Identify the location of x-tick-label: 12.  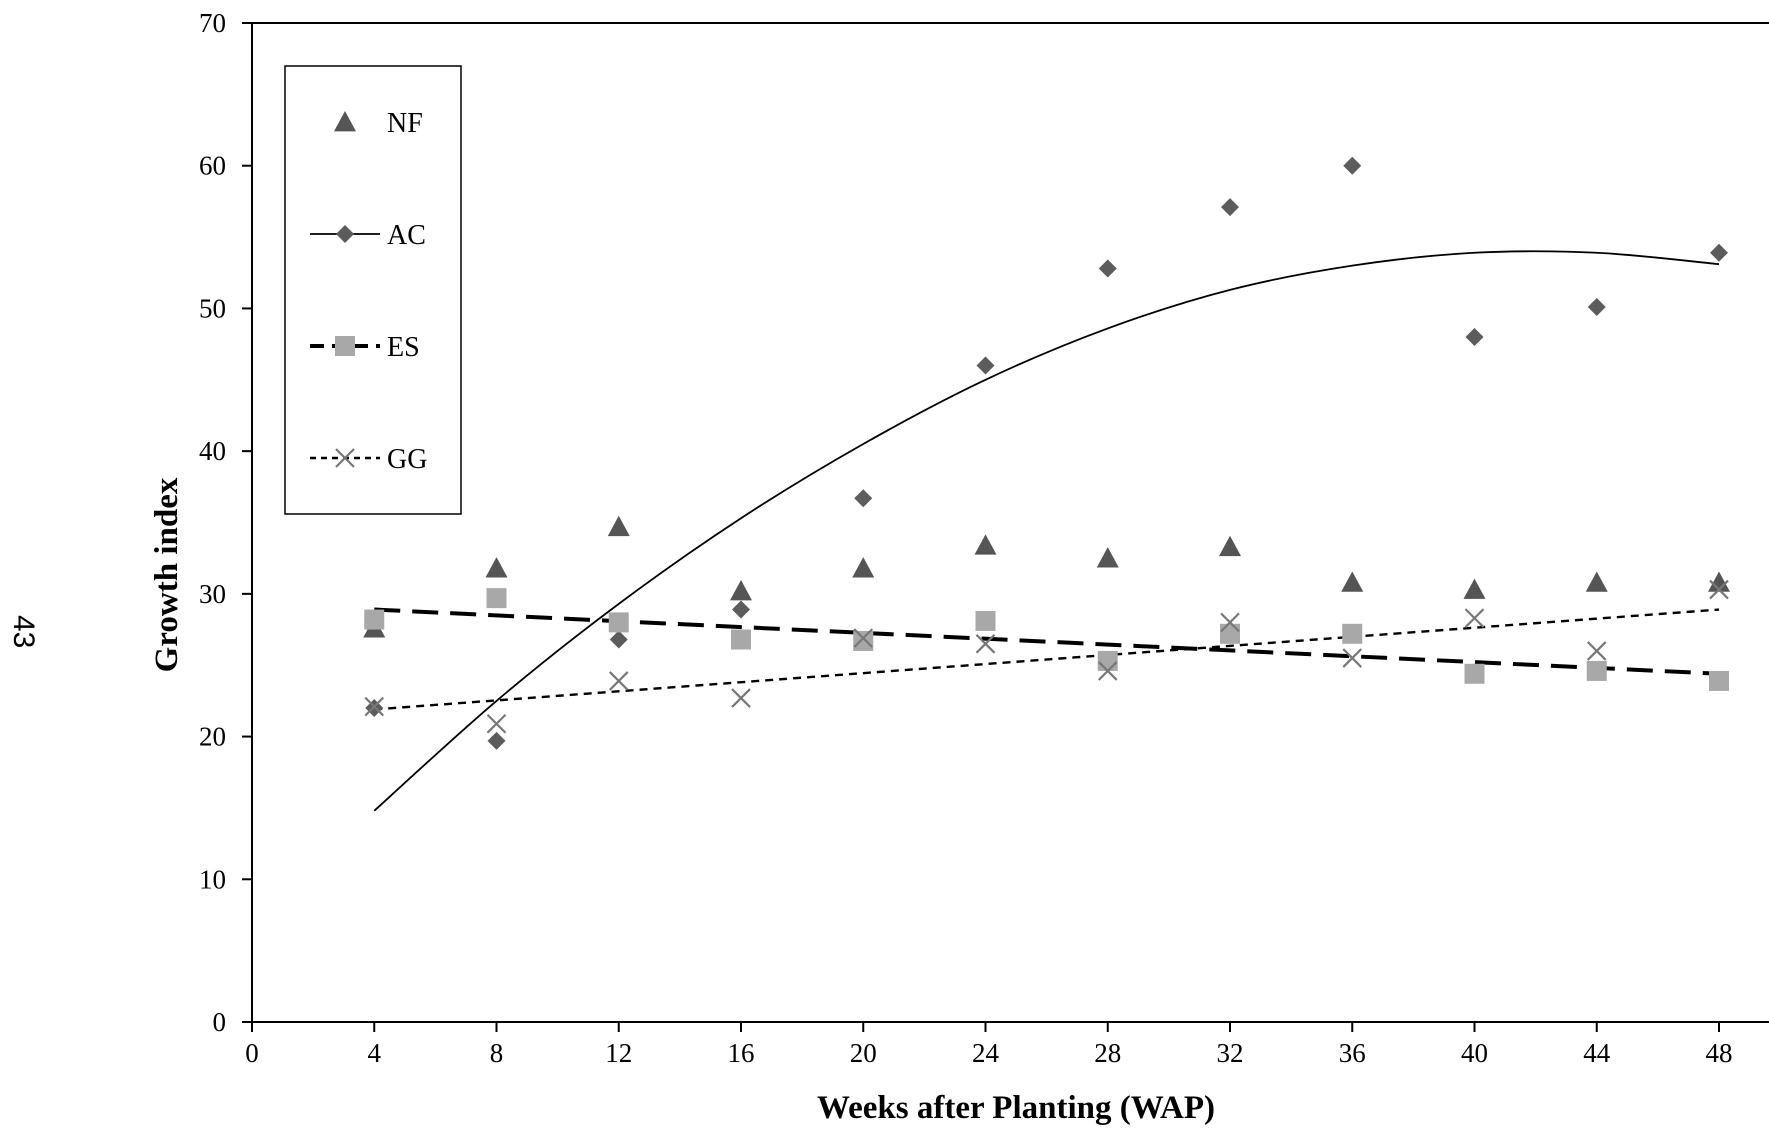
(618, 1053).